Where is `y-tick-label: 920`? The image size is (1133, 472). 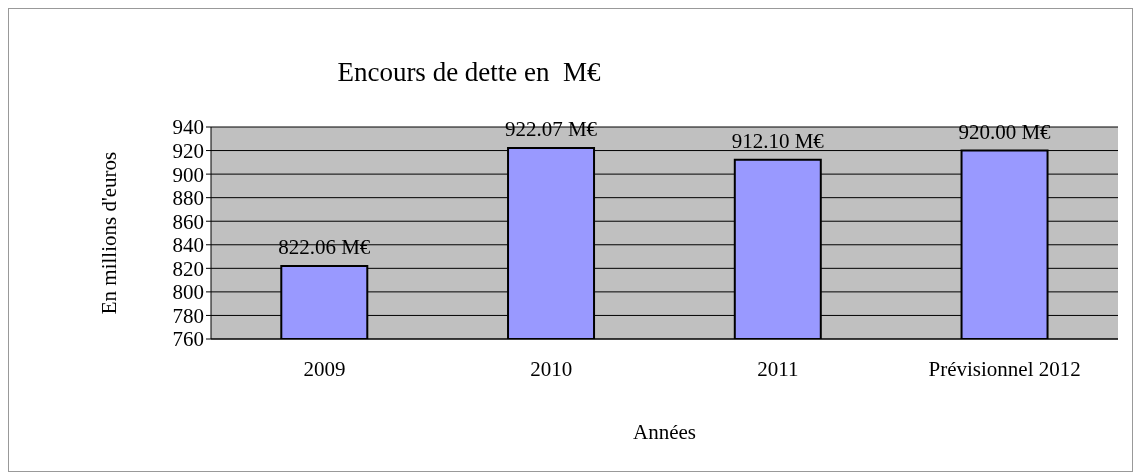
y-tick-label: 920 is located at coordinates (188, 151).